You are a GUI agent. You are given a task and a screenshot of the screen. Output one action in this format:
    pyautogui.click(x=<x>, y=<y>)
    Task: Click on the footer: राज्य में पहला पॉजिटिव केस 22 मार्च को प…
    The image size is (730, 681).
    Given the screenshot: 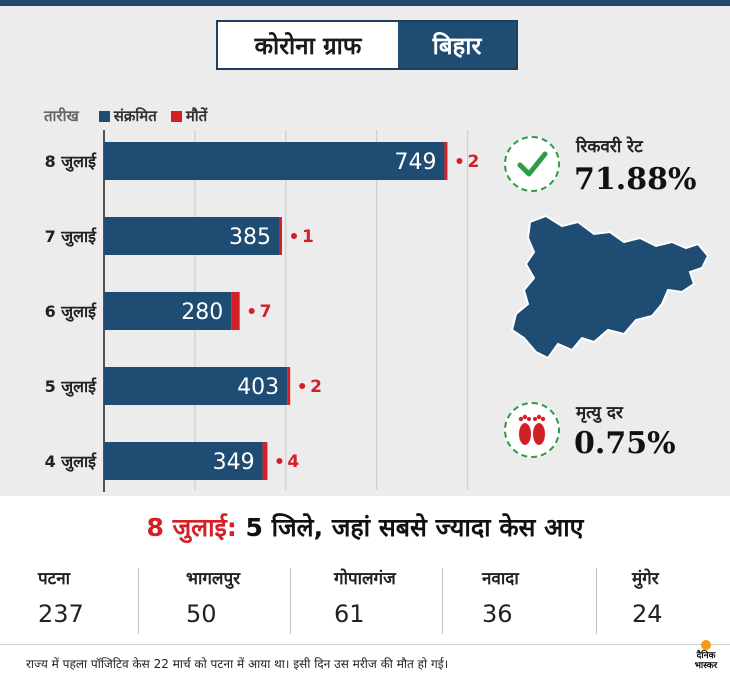 What is the action you would take?
    pyautogui.click(x=365, y=662)
    